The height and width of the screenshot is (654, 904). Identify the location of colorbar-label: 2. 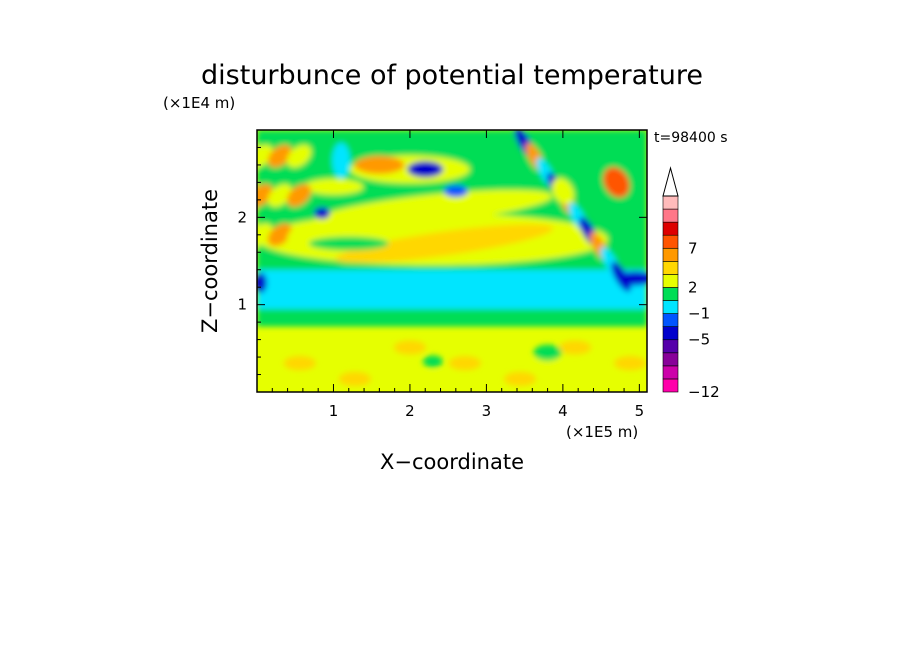
(693, 287).